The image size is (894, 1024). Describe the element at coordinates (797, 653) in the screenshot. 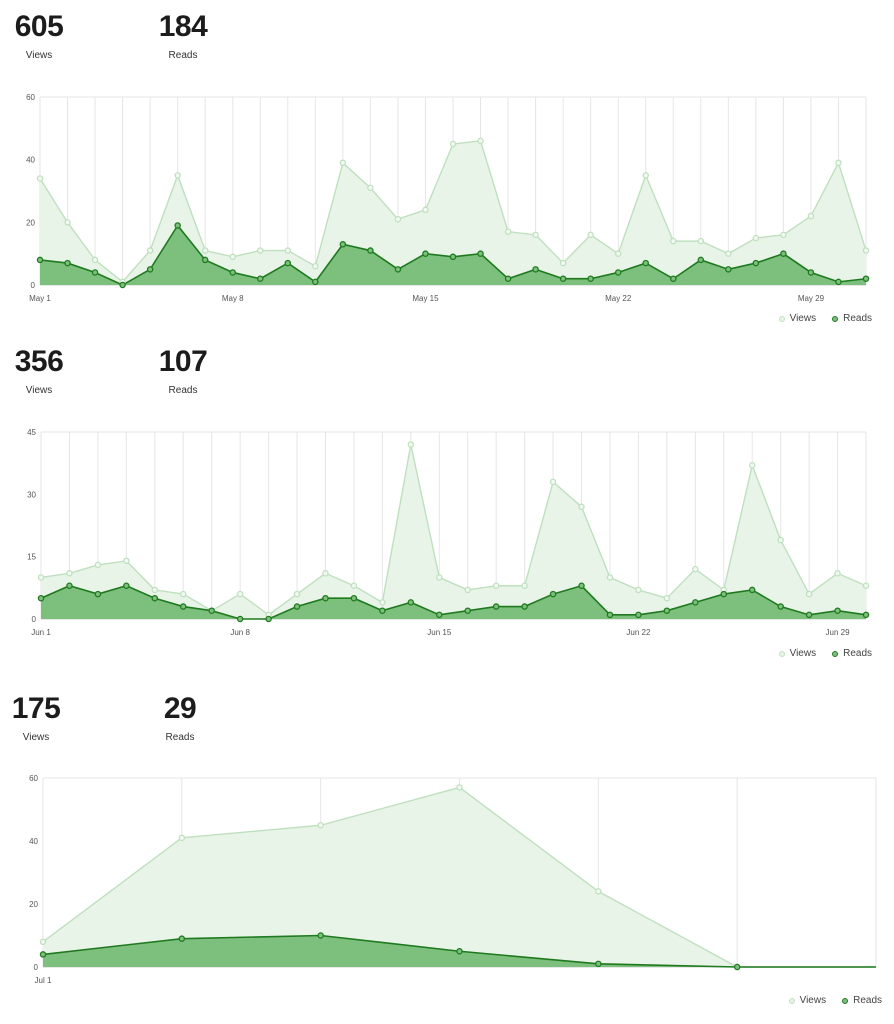

I see `legend-item-views: Views` at that location.